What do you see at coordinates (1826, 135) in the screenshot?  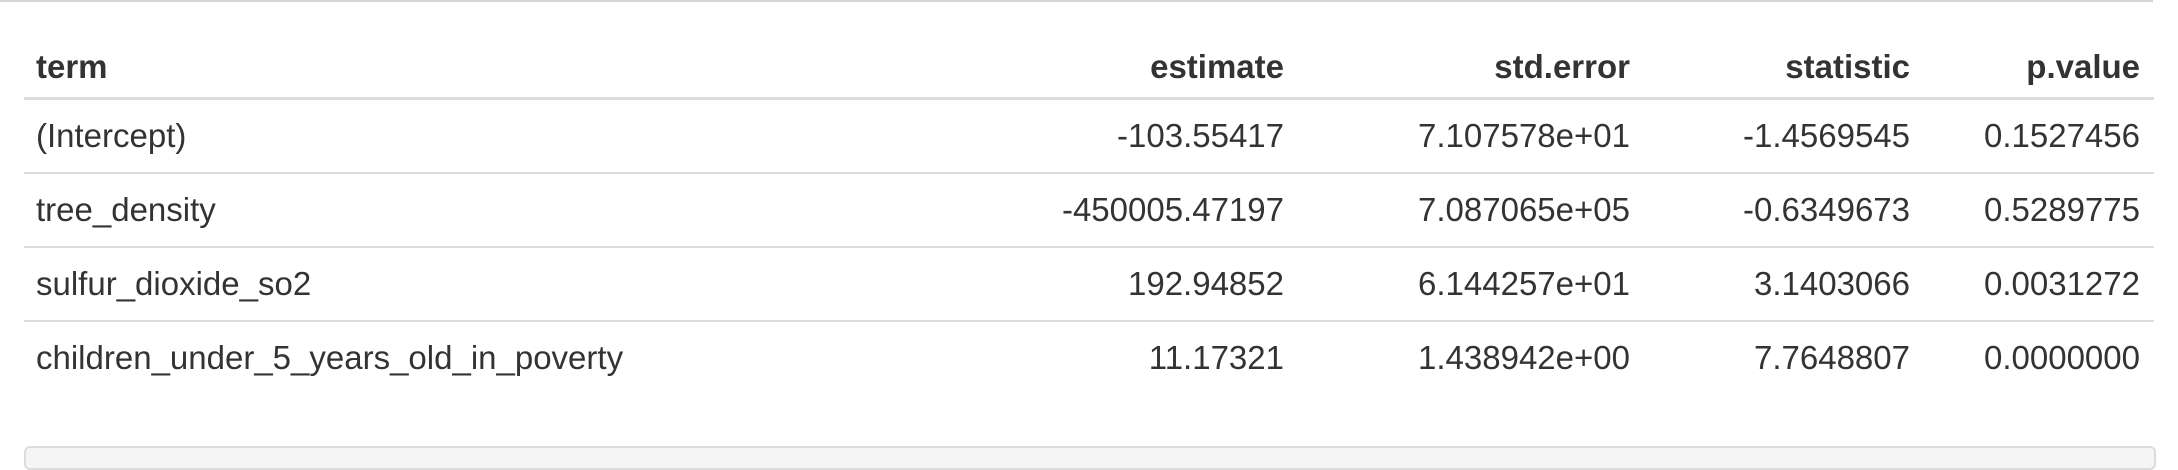 I see `statistic-cell: -1.4569545` at bounding box center [1826, 135].